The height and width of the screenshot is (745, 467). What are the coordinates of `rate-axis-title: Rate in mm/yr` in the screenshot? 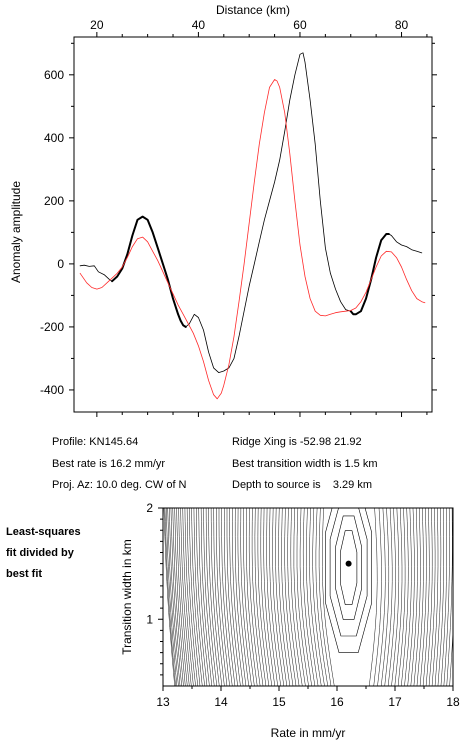 It's located at (308, 733).